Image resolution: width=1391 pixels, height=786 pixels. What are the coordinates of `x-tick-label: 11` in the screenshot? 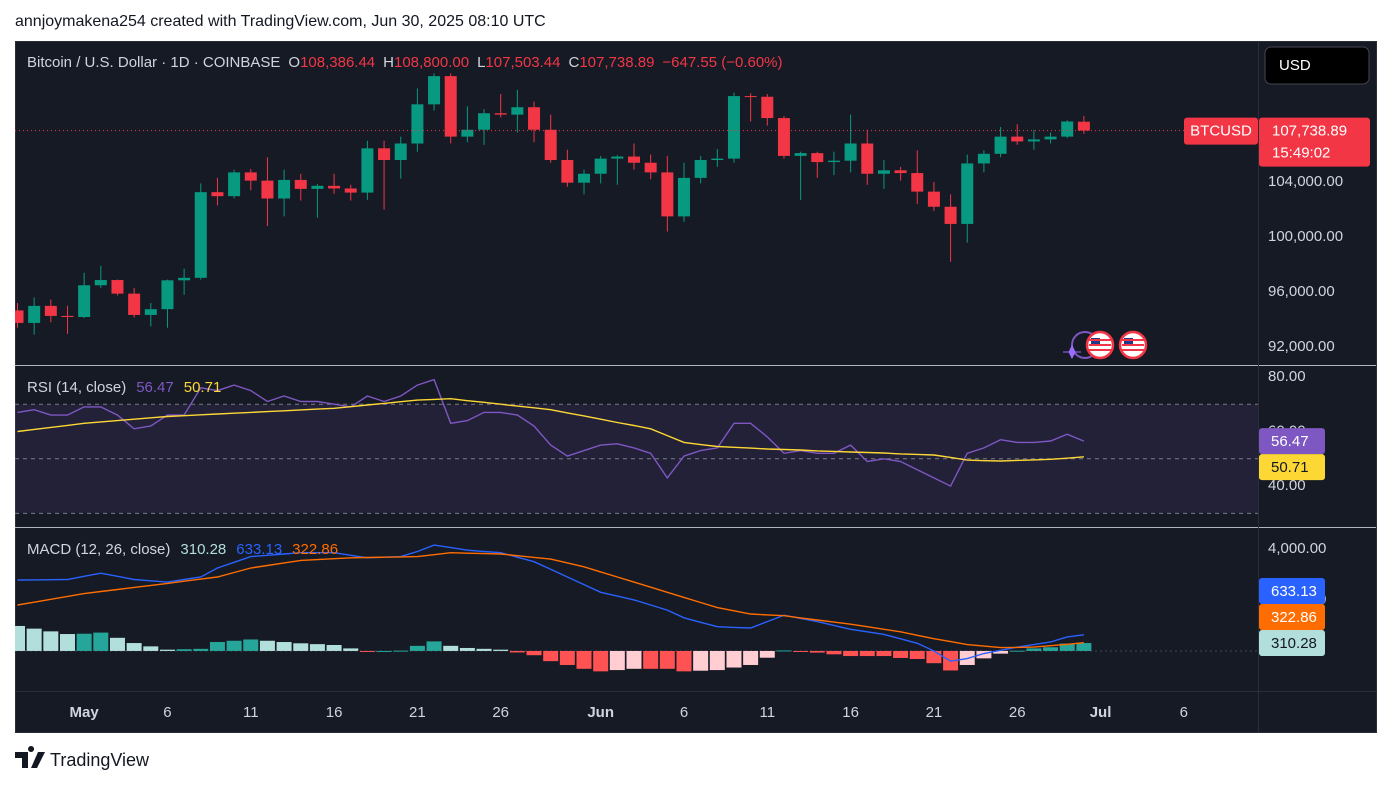 It's located at (768, 712).